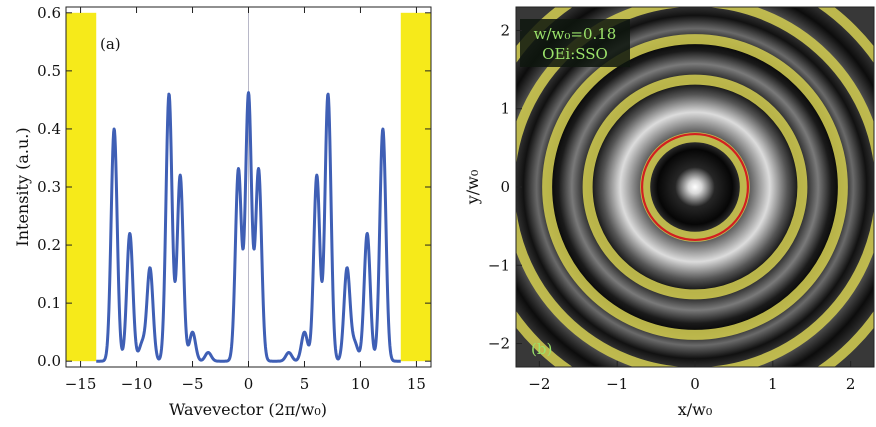 This screenshot has height=427, width=876. I want to click on red-ring, so click(695, 187).